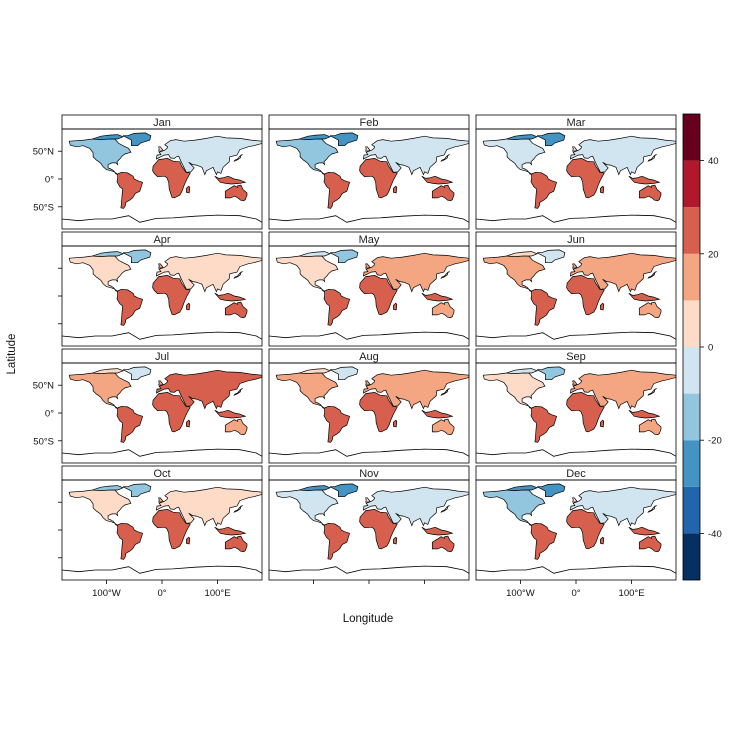 Image resolution: width=729 pixels, height=734 pixels. I want to click on y-tick-label: 0°, so click(49, 414).